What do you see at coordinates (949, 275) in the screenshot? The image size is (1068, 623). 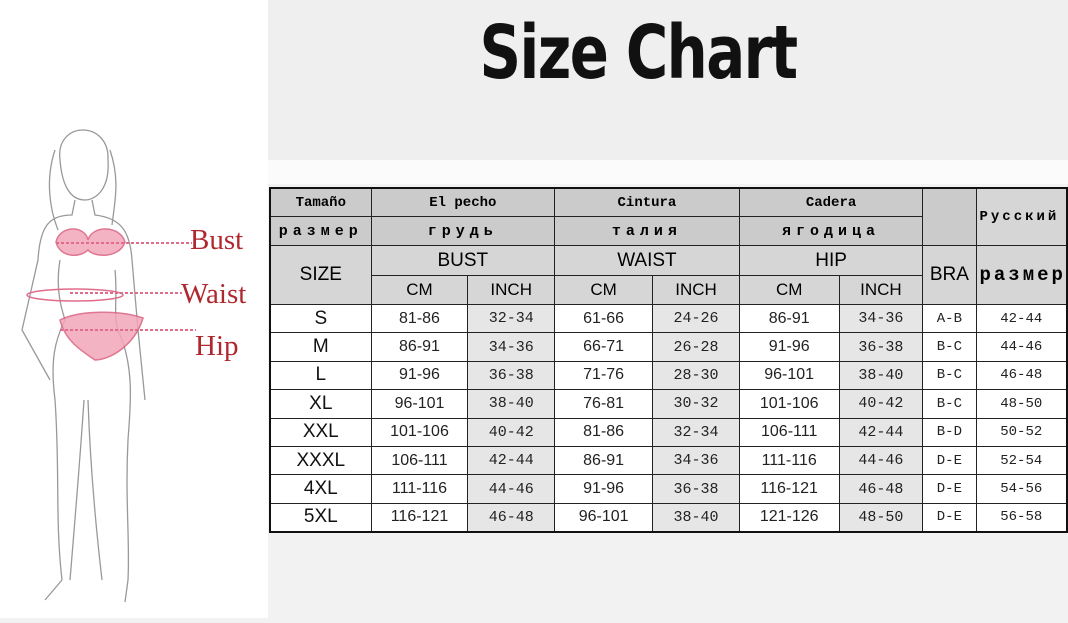 I see `header-bra: BRA` at bounding box center [949, 275].